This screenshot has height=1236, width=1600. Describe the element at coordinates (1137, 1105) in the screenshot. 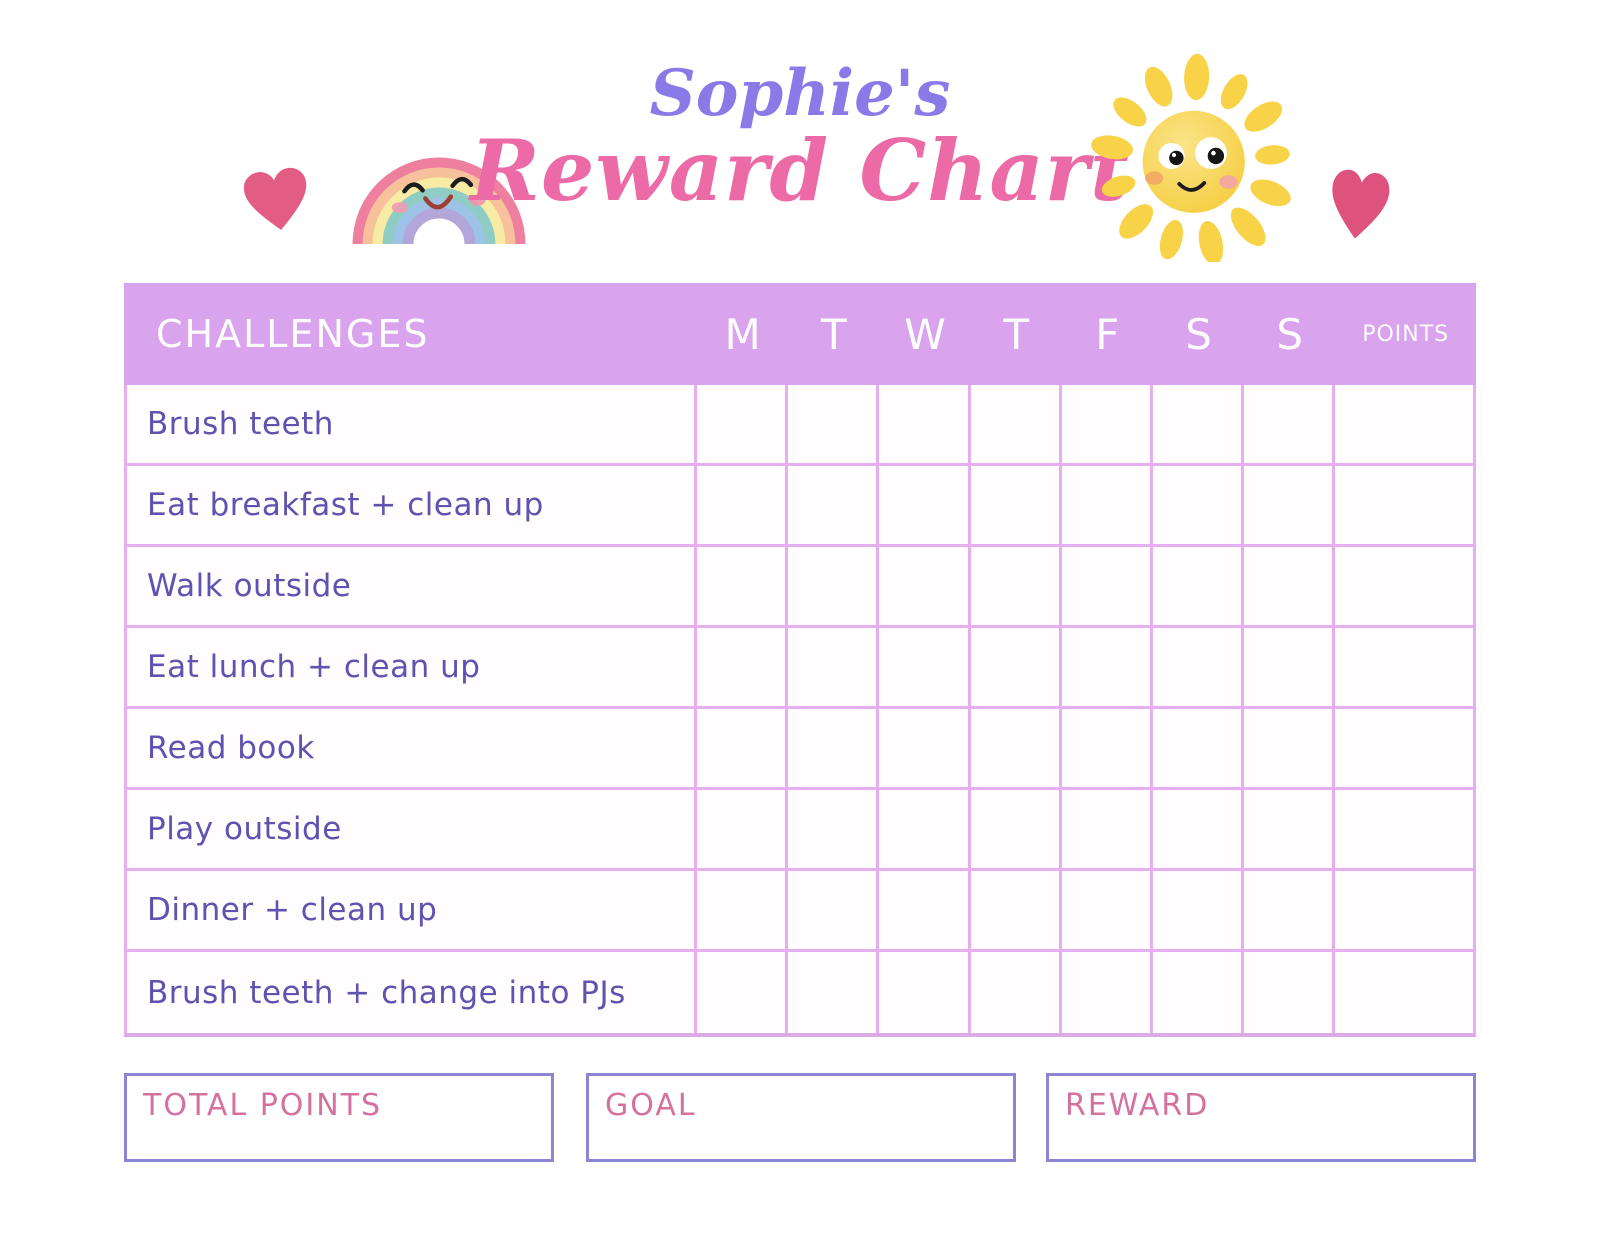

I see `reward-label: REWARD` at that location.